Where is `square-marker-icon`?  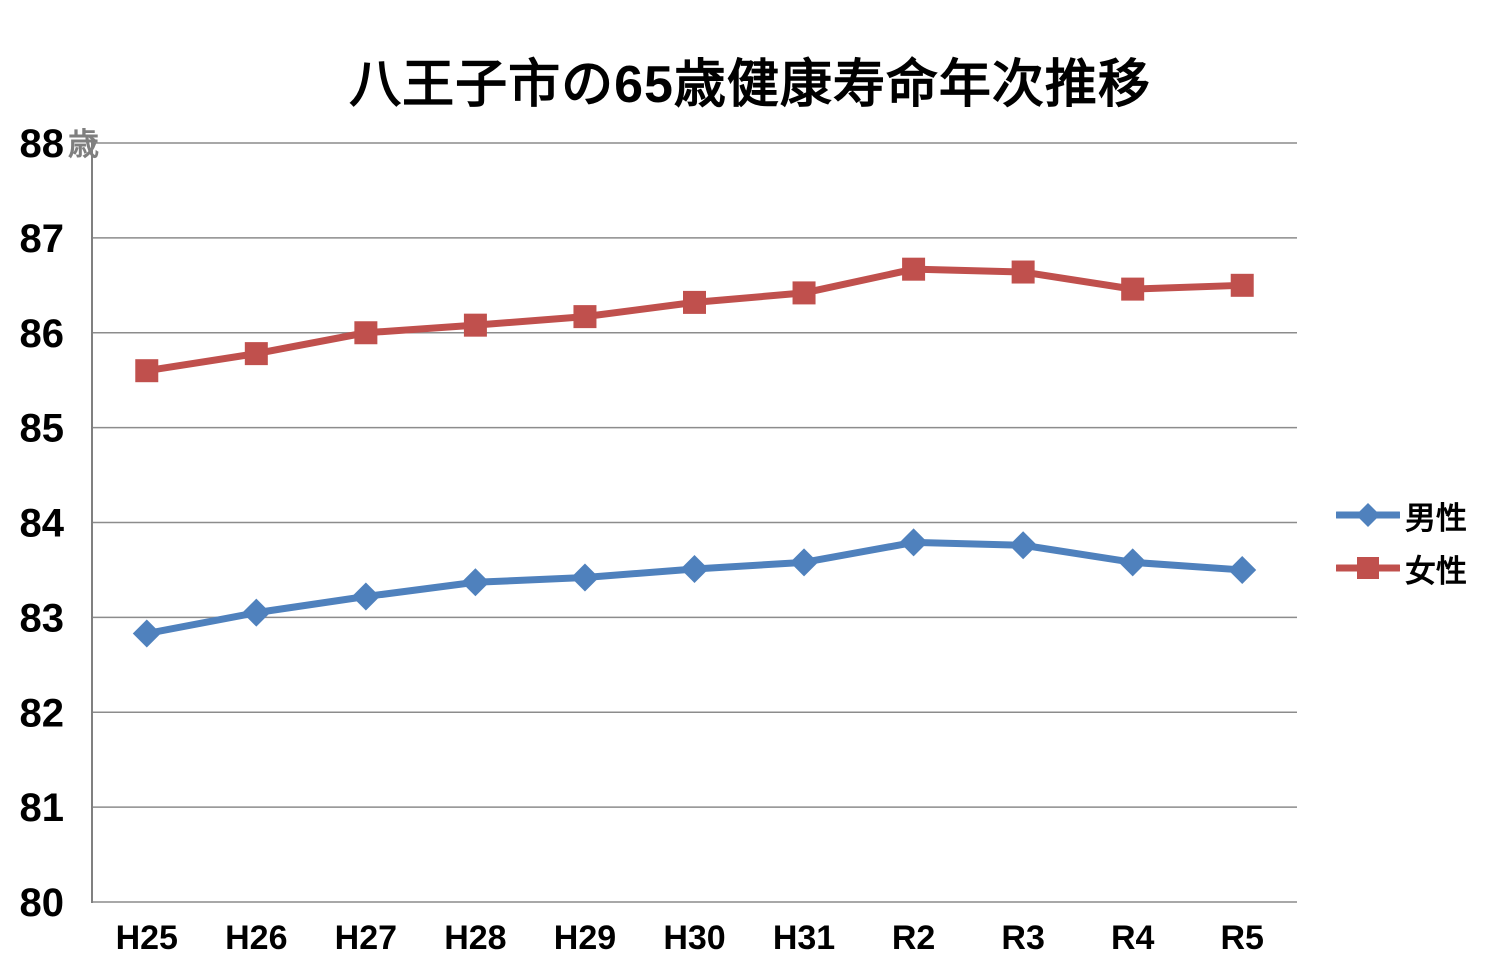 square-marker-icon is located at coordinates (1368, 568).